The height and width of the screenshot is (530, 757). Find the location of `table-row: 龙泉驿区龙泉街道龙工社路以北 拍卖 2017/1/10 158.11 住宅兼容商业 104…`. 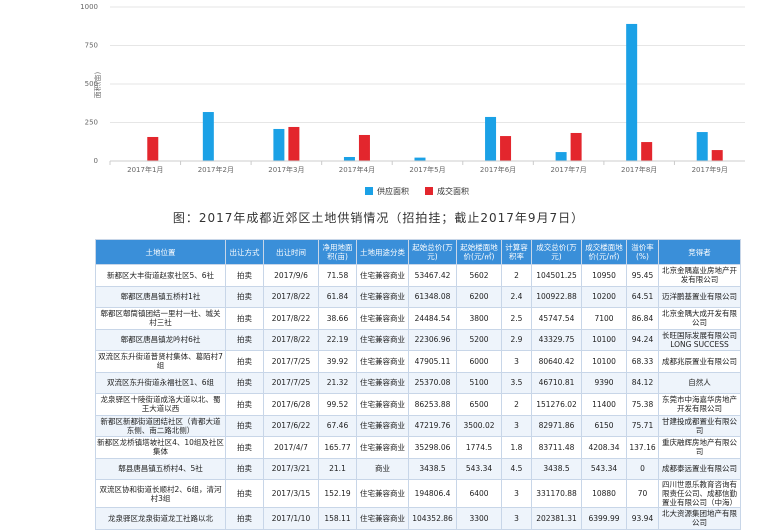

table-row: 龙泉驿区龙泉街道龙工社路以北 拍卖 2017/1/10 158.11 住宅兼容商业 104… is located at coordinates (418, 518).